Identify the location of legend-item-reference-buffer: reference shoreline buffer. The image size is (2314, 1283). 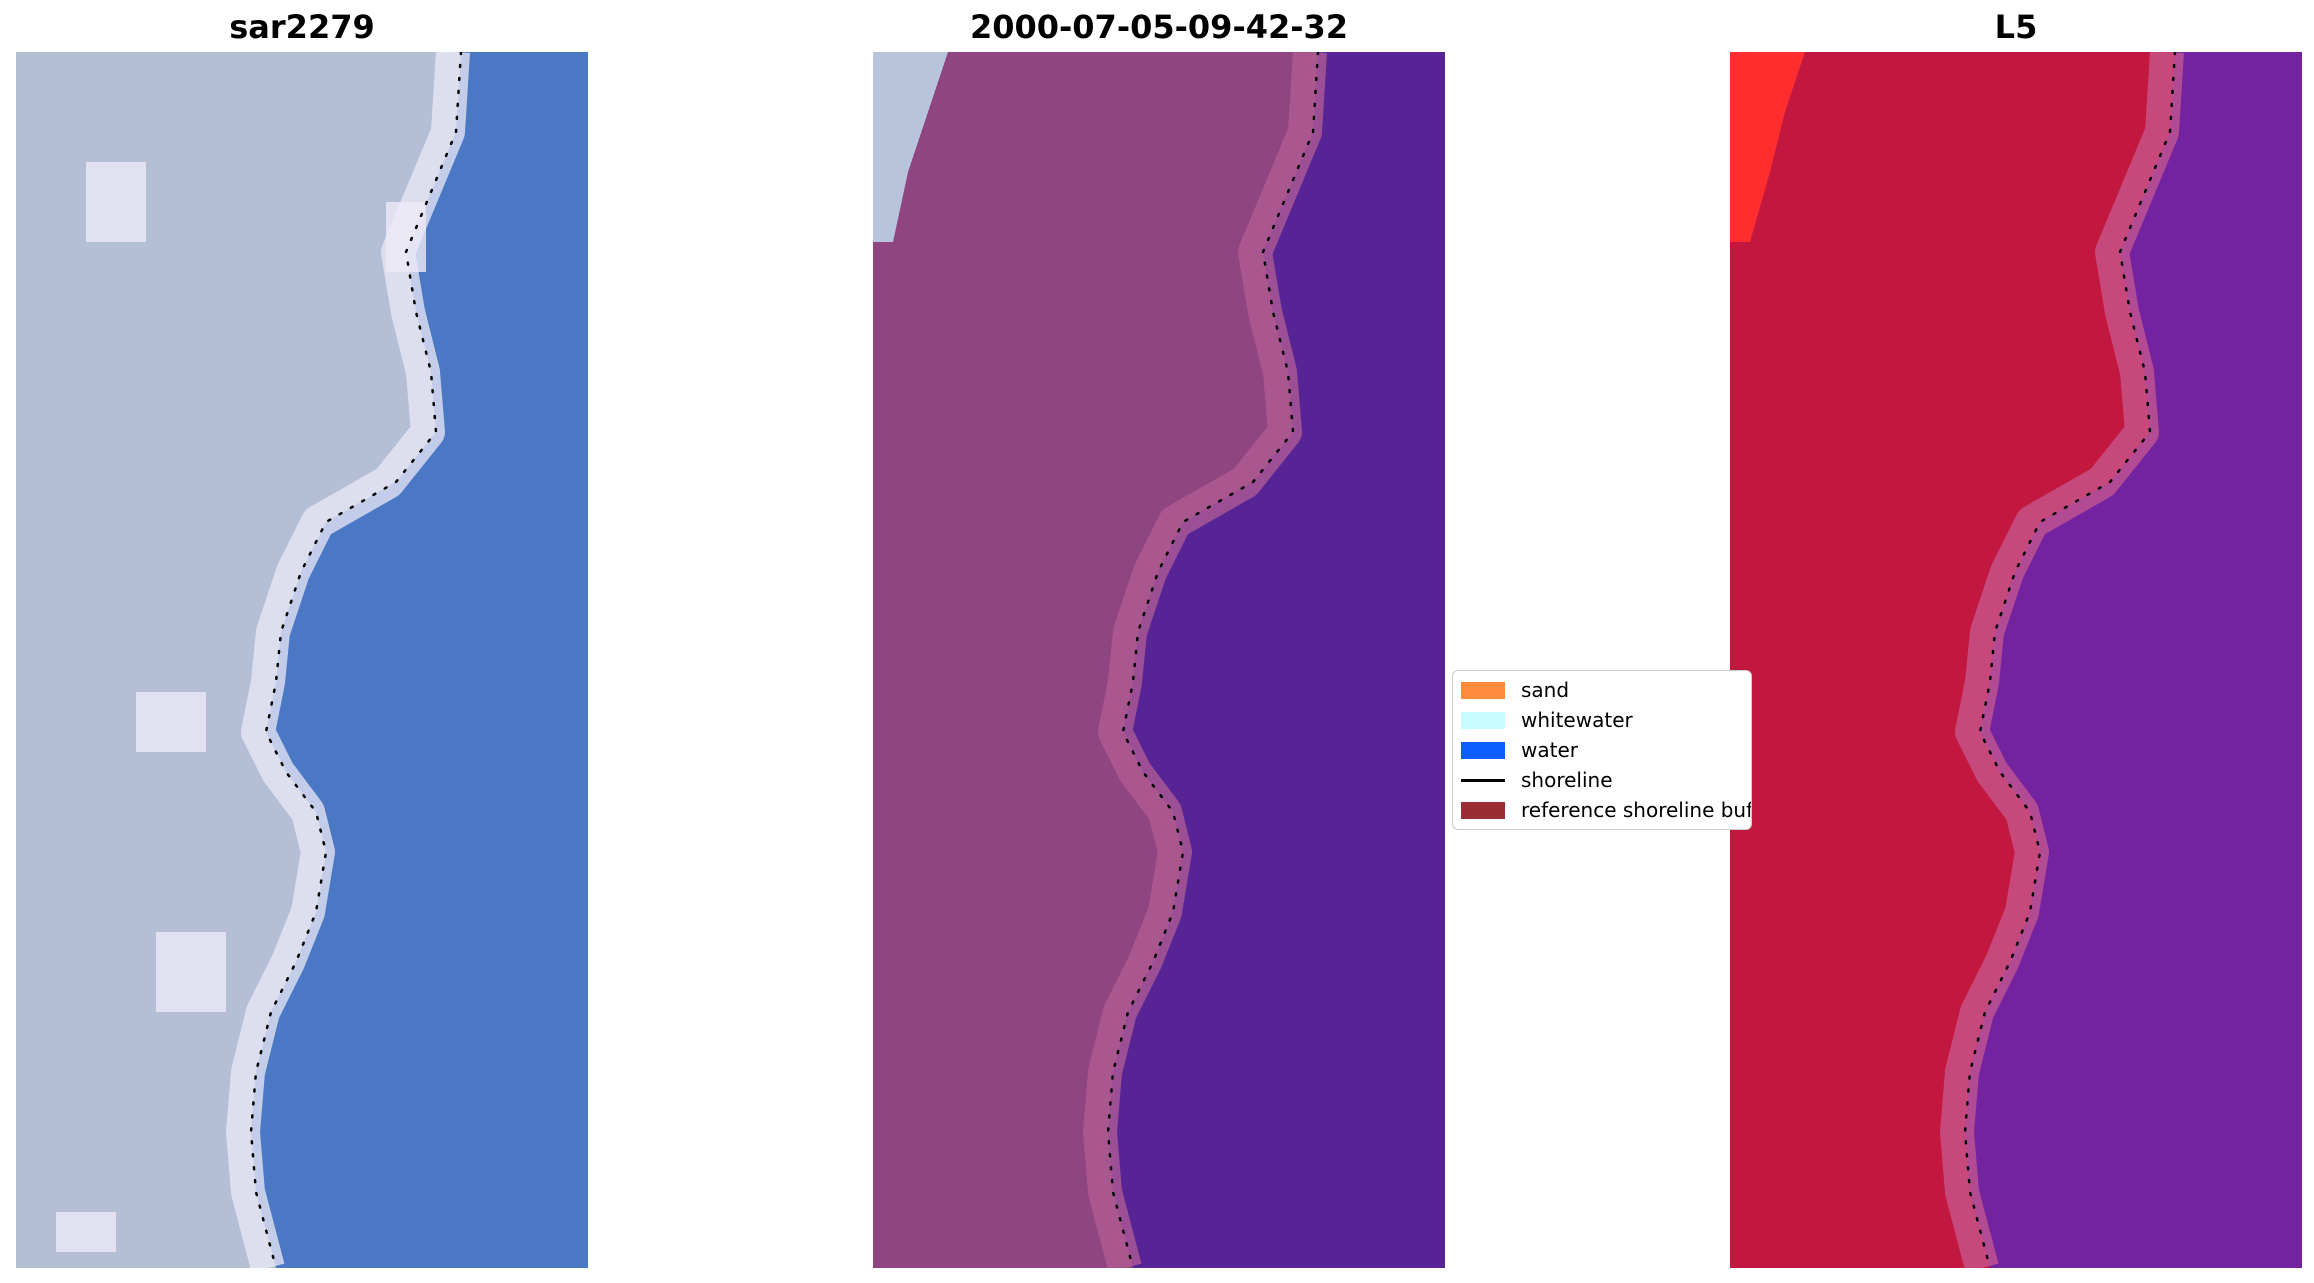
(1606, 810).